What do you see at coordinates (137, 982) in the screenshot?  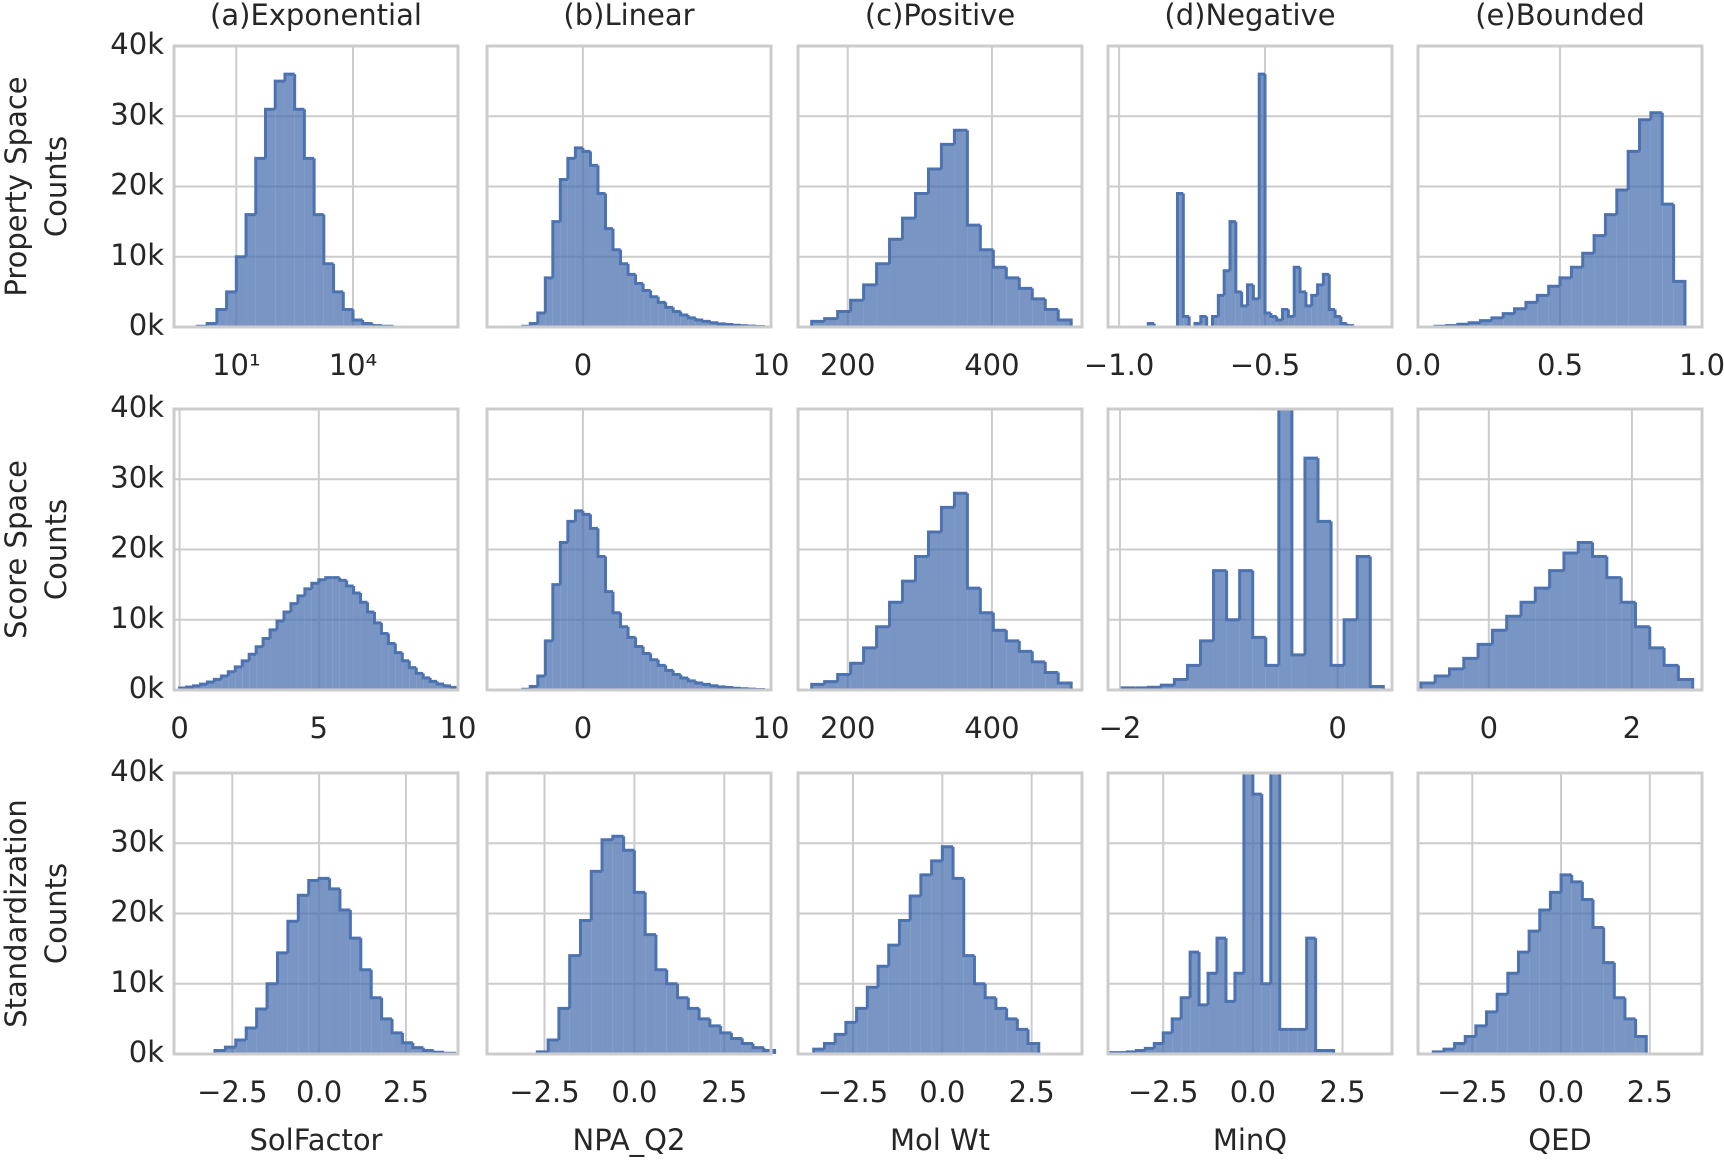 I see `y-tick-label: 10k` at bounding box center [137, 982].